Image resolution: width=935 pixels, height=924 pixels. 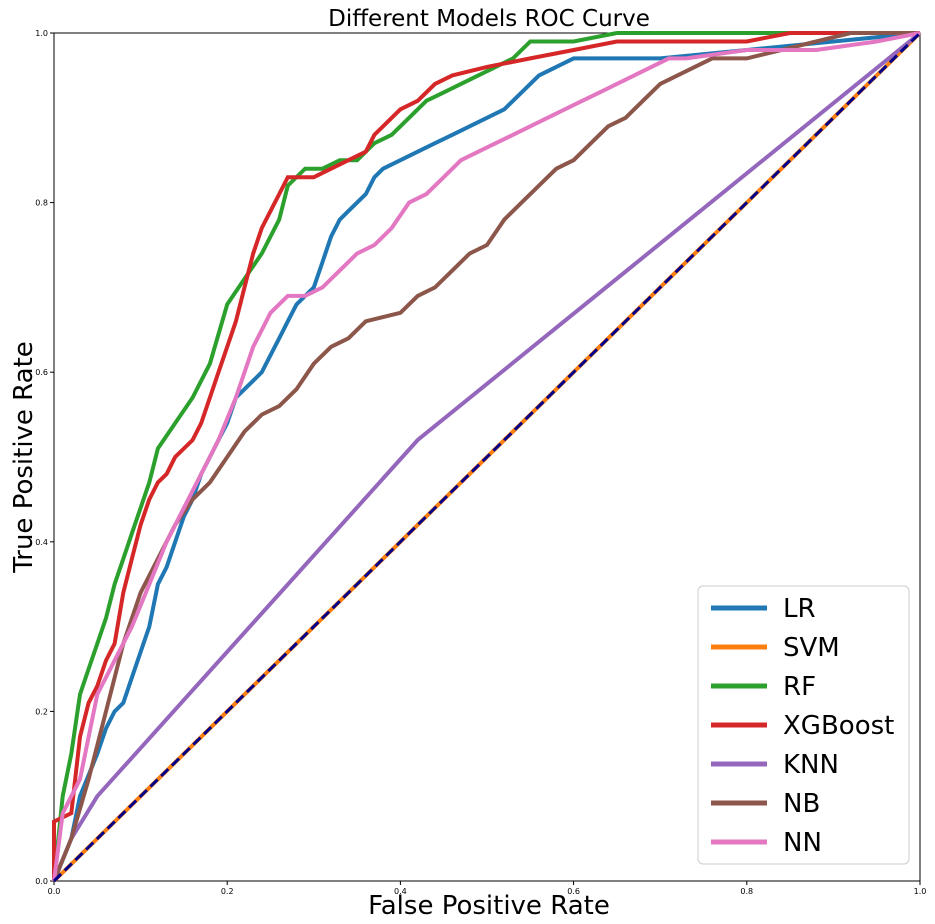 What do you see at coordinates (573, 891) in the screenshot?
I see `x-tick-label: 0.6` at bounding box center [573, 891].